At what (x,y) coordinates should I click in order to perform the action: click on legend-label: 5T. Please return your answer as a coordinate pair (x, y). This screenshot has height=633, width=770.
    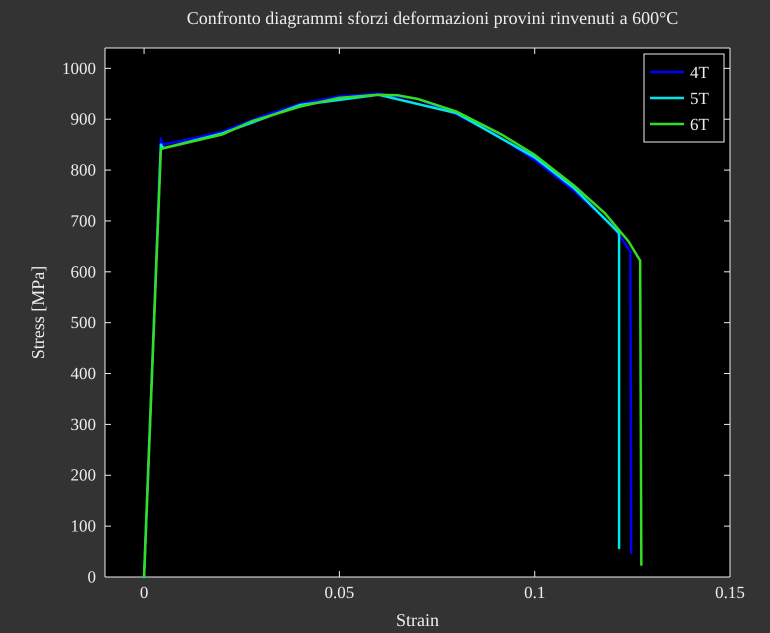
    Looking at the image, I should click on (700, 98).